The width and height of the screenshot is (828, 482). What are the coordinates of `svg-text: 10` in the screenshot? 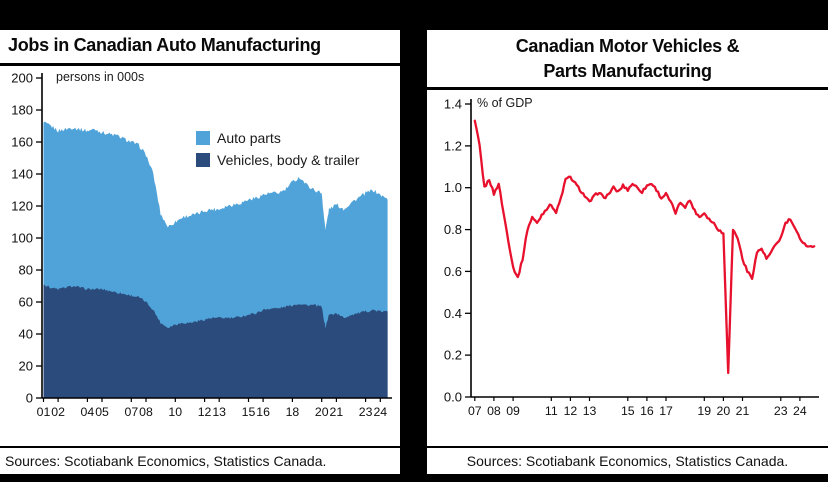 It's located at (175, 412).